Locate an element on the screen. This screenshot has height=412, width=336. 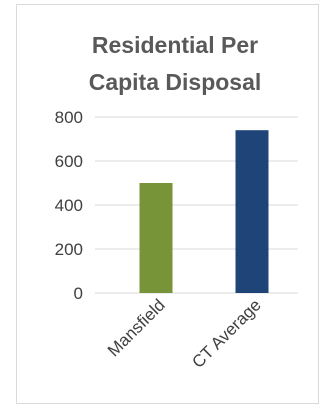
chart-title-line-2: Capita Disposal is located at coordinates (175, 82).